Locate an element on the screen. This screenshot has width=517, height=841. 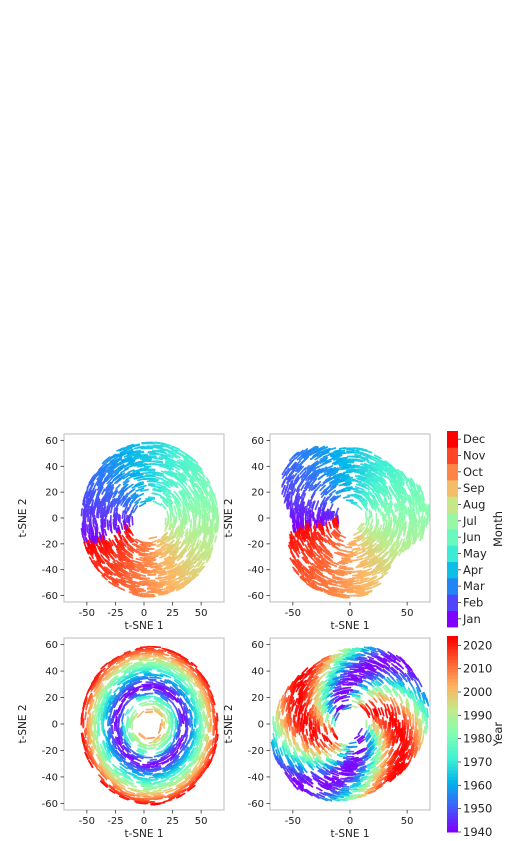
y-tick-label: 40 is located at coordinates (51, 467).